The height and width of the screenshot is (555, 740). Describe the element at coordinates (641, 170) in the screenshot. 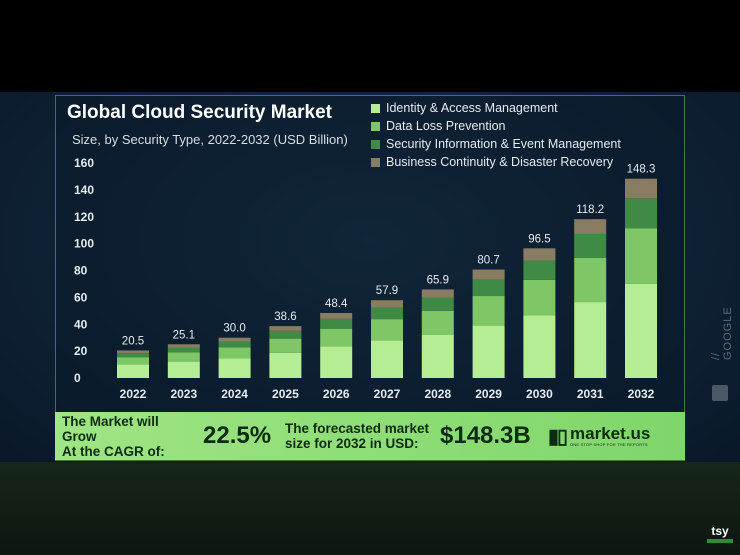

I see `bar-total-label: 148.3` at that location.